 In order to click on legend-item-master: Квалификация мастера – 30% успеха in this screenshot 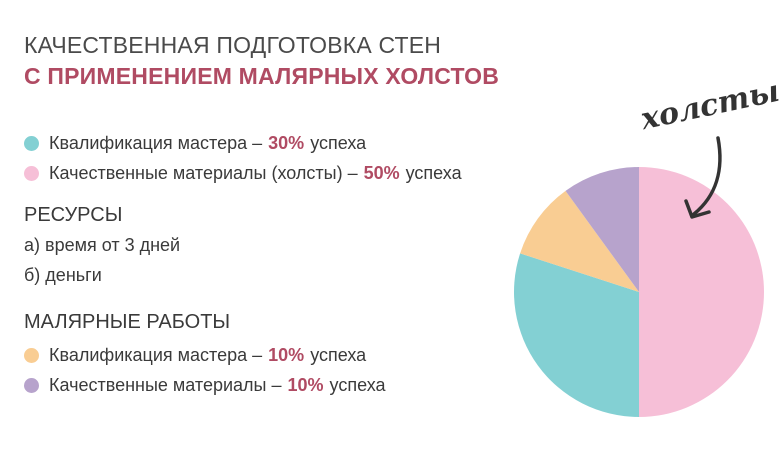, I will do `click(195, 143)`.